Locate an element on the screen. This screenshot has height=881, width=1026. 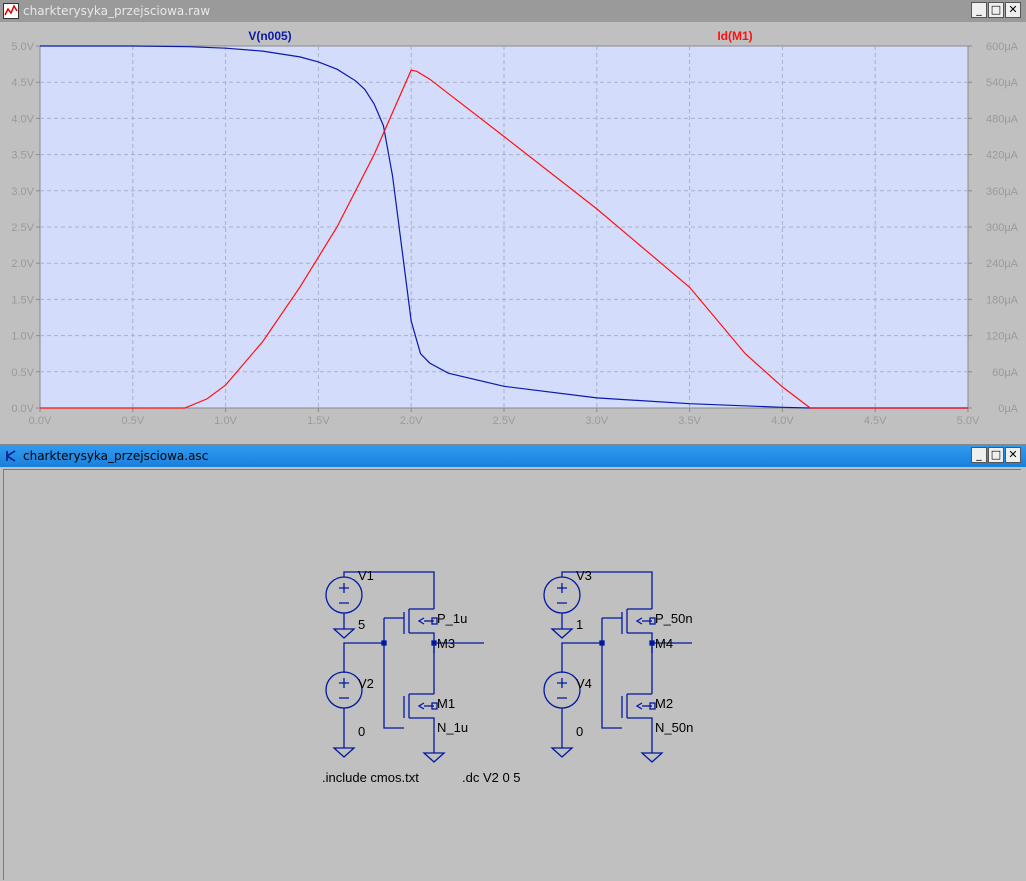
waveform-window-title: charkterysyka_przejsciowa.raw is located at coordinates (117, 11).